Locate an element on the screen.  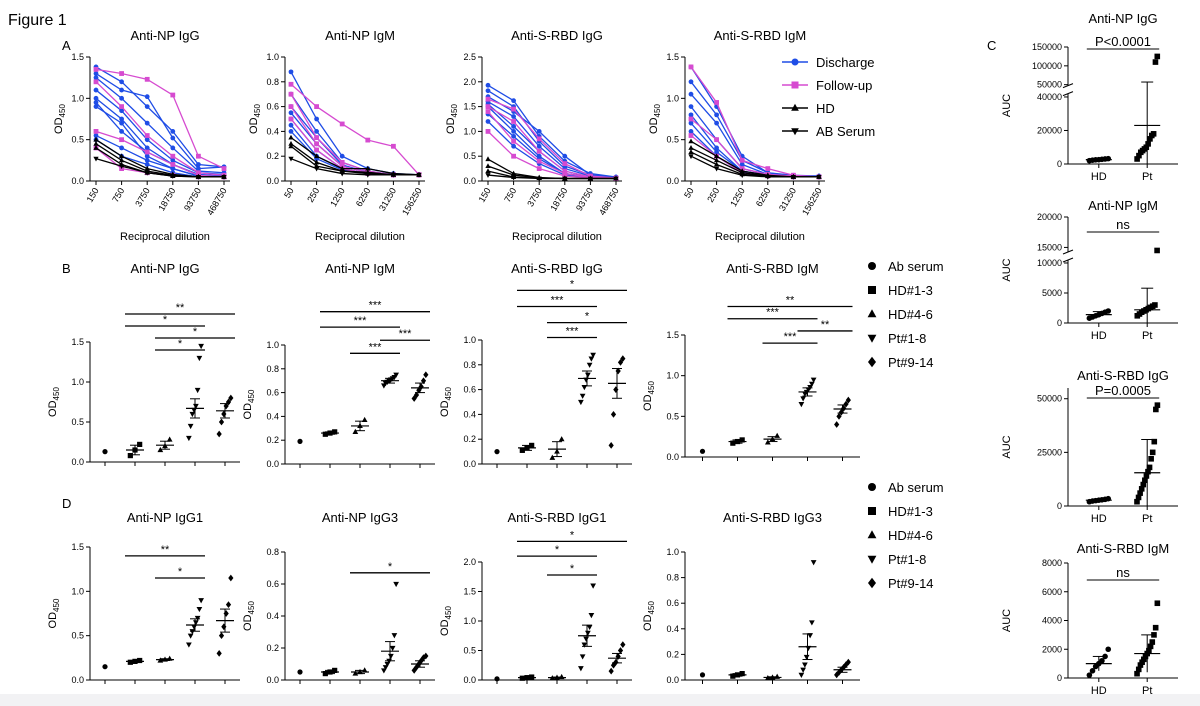
significance-label: *** is located at coordinates (406, 334).